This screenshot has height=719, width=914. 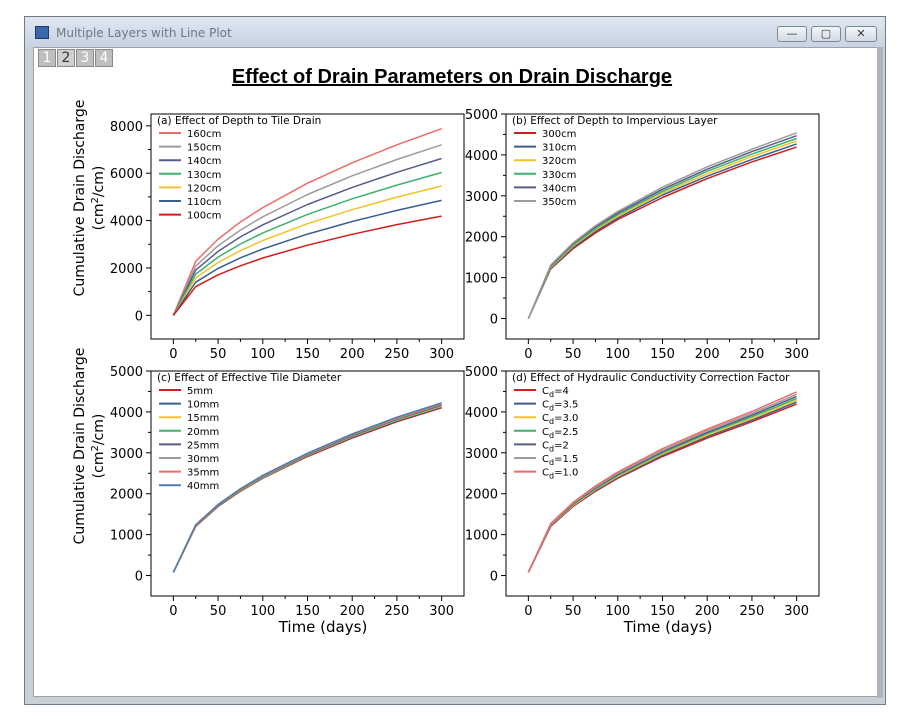 What do you see at coordinates (126, 127) in the screenshot?
I see `chart-1-ytick-label: 8000` at bounding box center [126, 127].